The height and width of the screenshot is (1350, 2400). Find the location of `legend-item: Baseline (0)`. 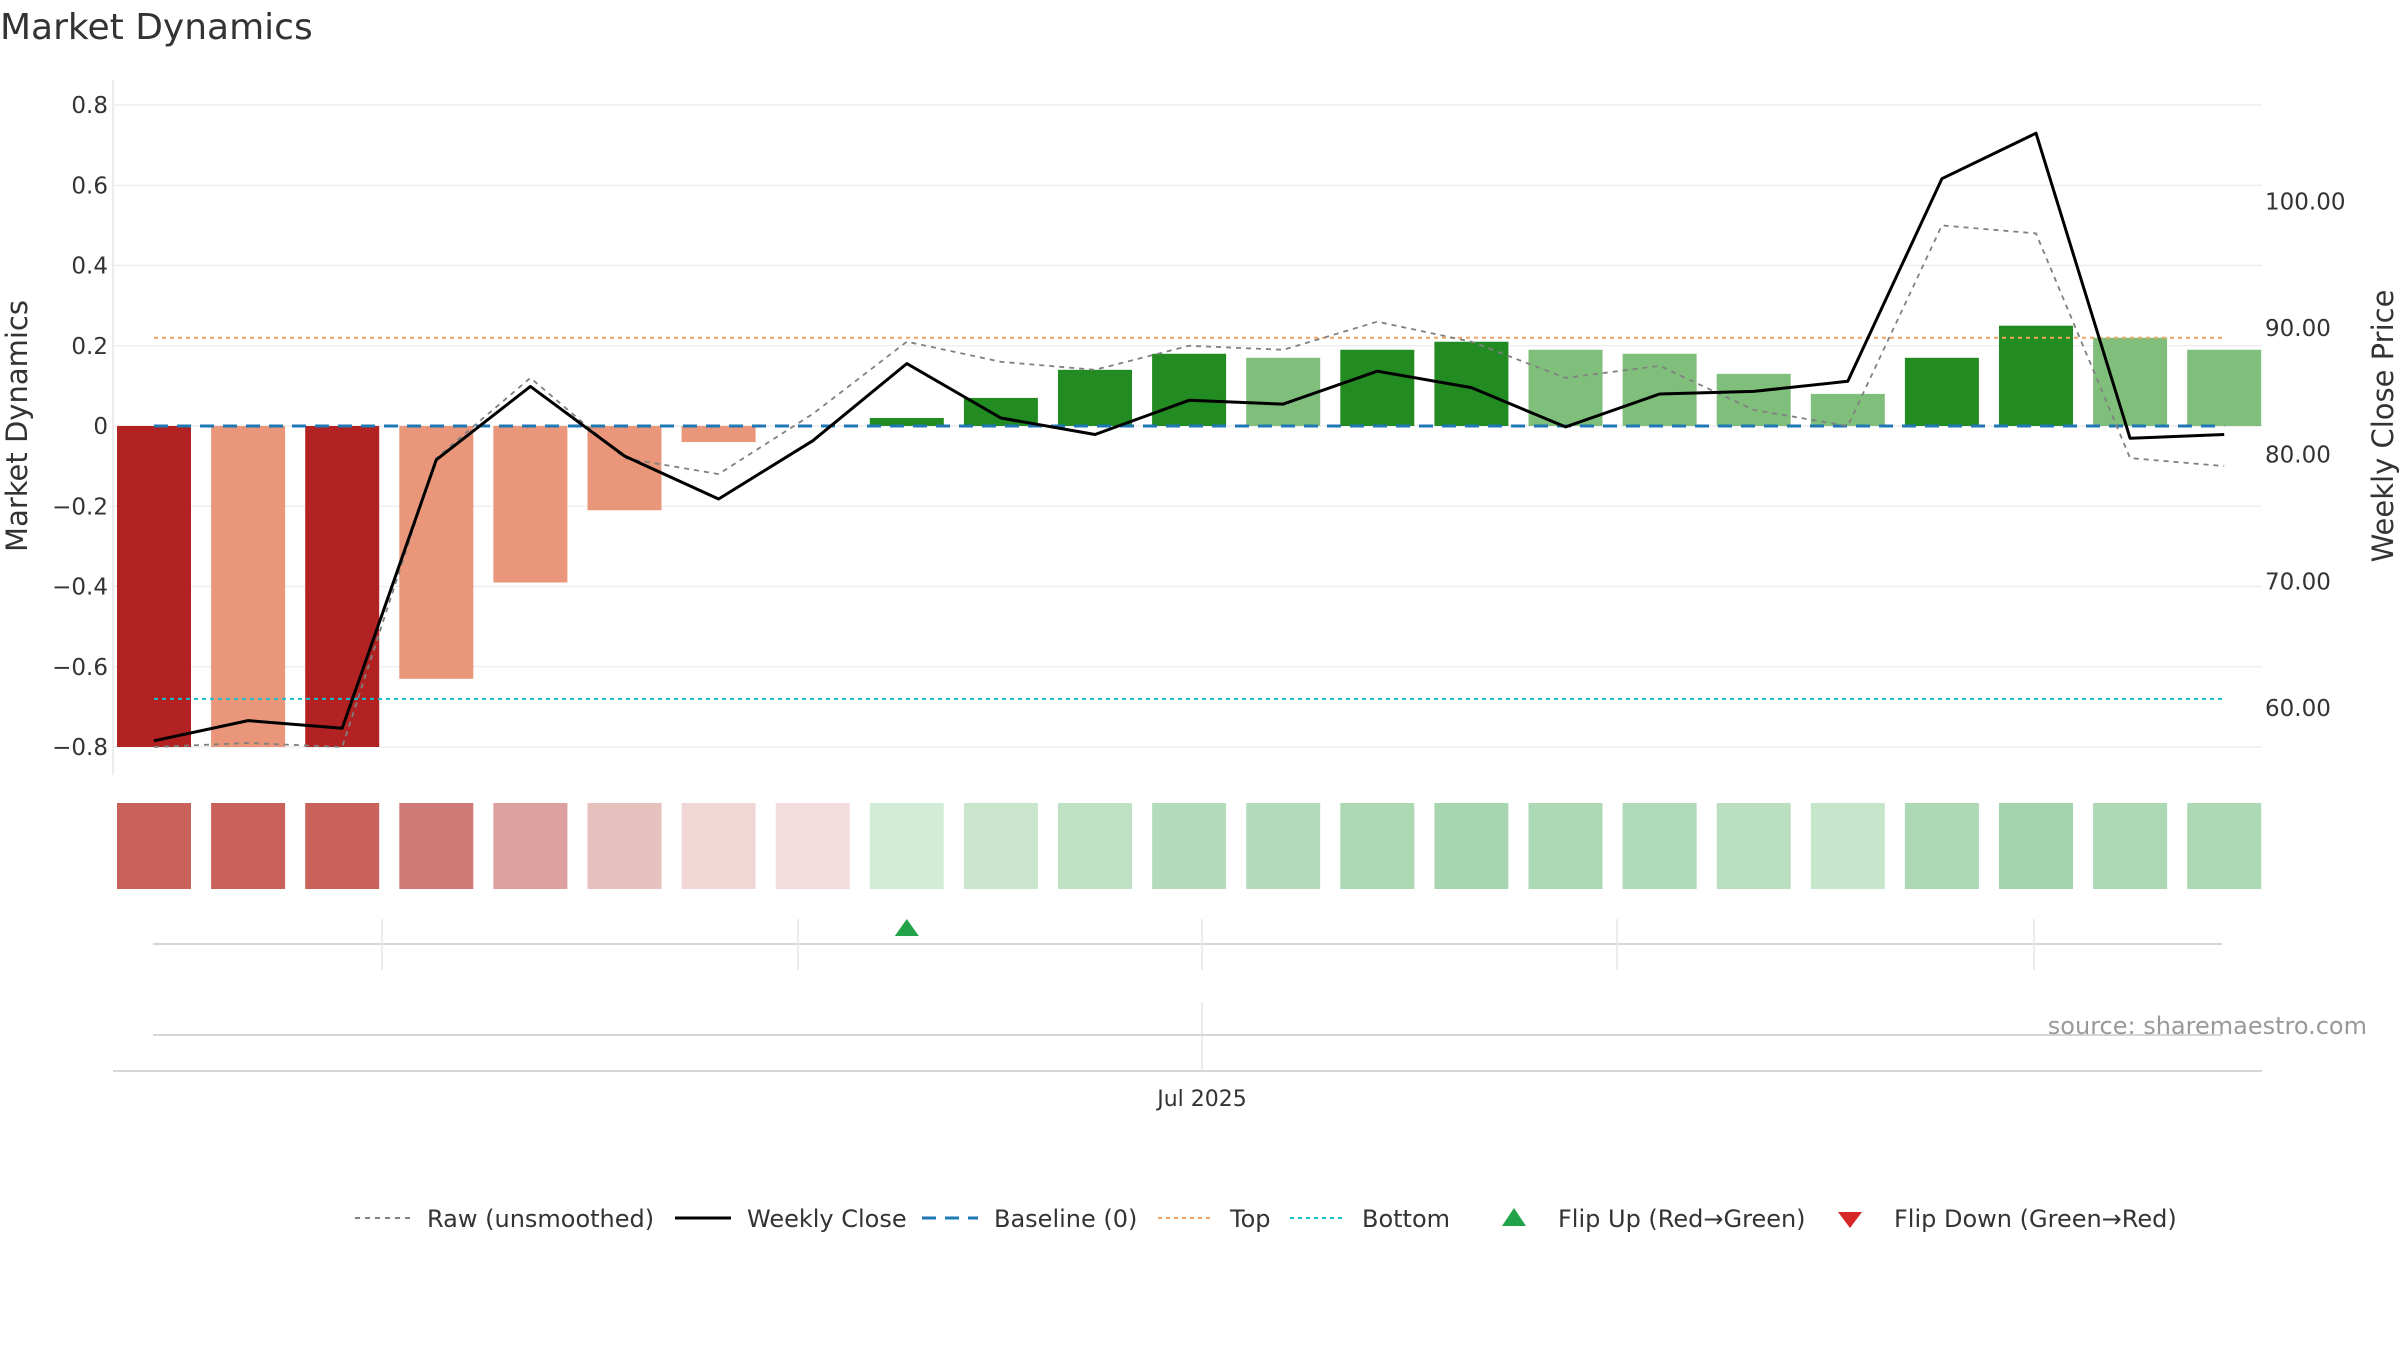

legend-item: Baseline (0) is located at coordinates (1029, 1219).